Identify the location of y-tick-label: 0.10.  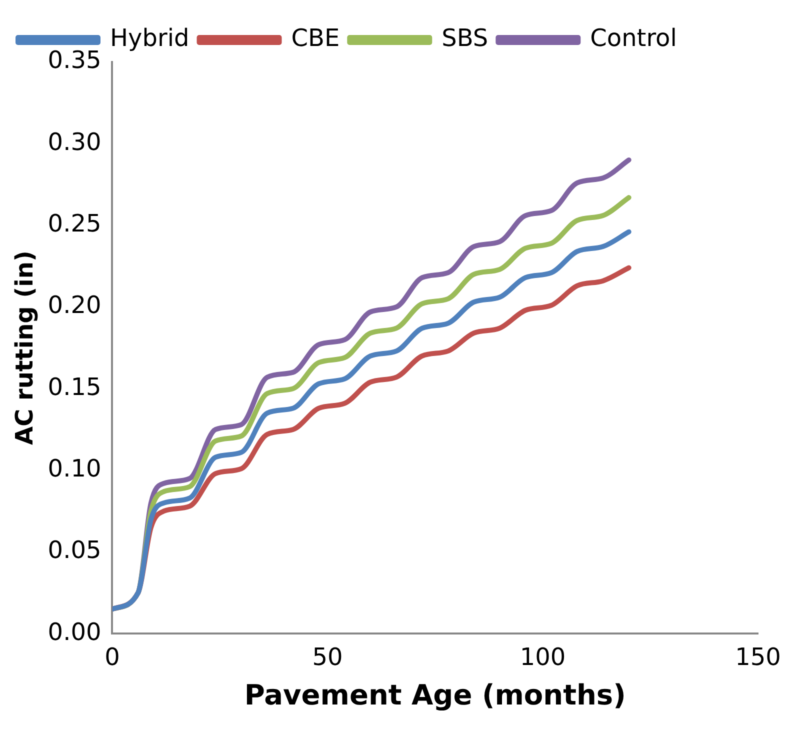
(75, 468).